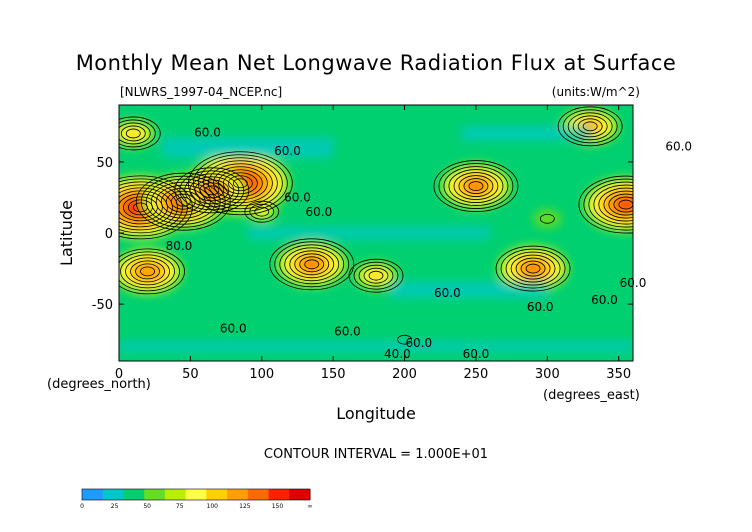  Describe the element at coordinates (82, 506) in the screenshot. I see `colorbar-tick-label: 0` at that location.